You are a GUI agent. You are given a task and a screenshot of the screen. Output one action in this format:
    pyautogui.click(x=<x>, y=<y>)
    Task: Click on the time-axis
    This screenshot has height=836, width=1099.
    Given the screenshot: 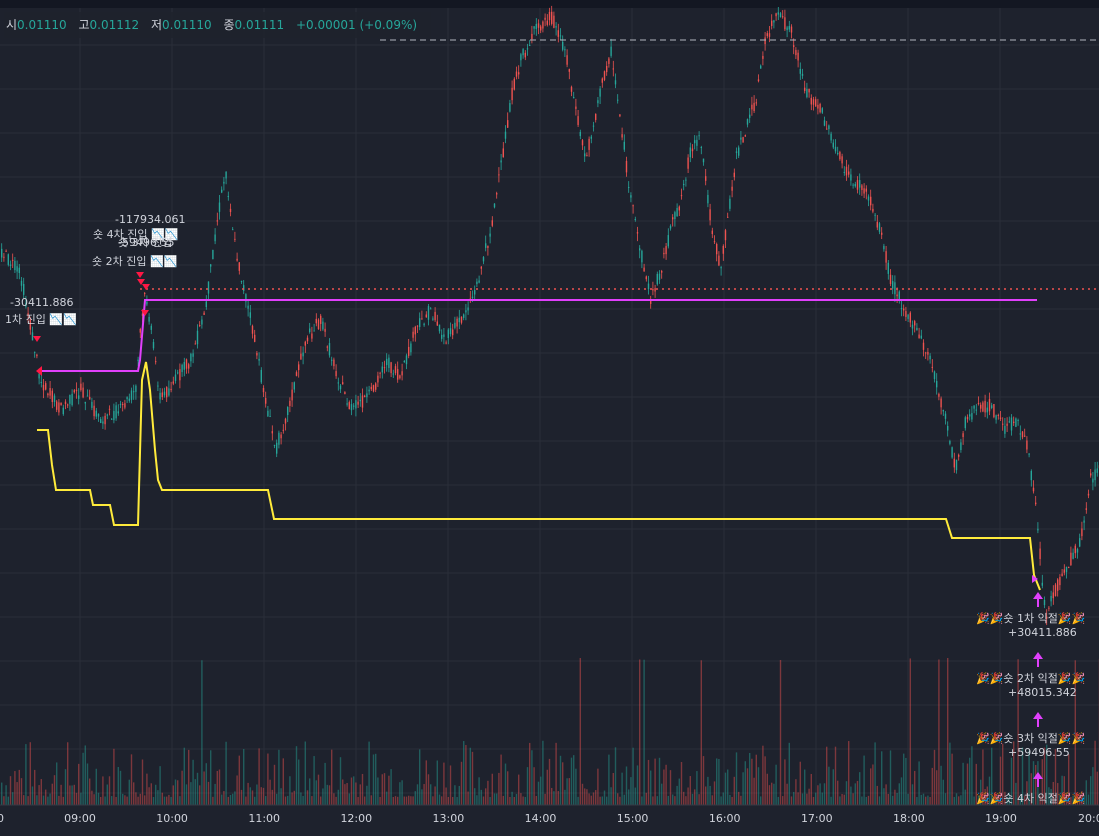 What is the action you would take?
    pyautogui.click(x=549, y=820)
    